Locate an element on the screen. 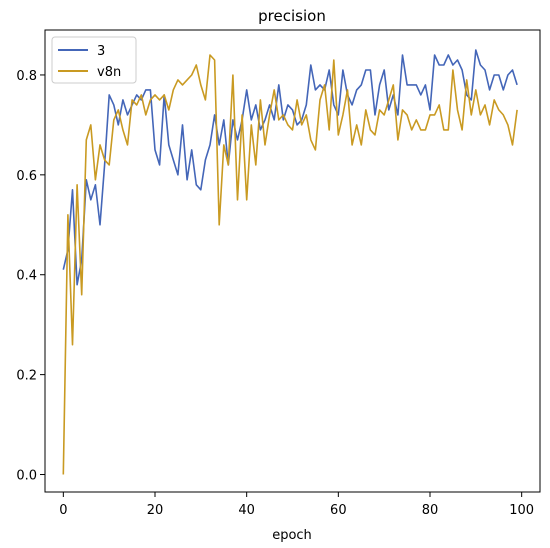 The height and width of the screenshot is (548, 550). x-tick-label: 80 is located at coordinates (430, 510).